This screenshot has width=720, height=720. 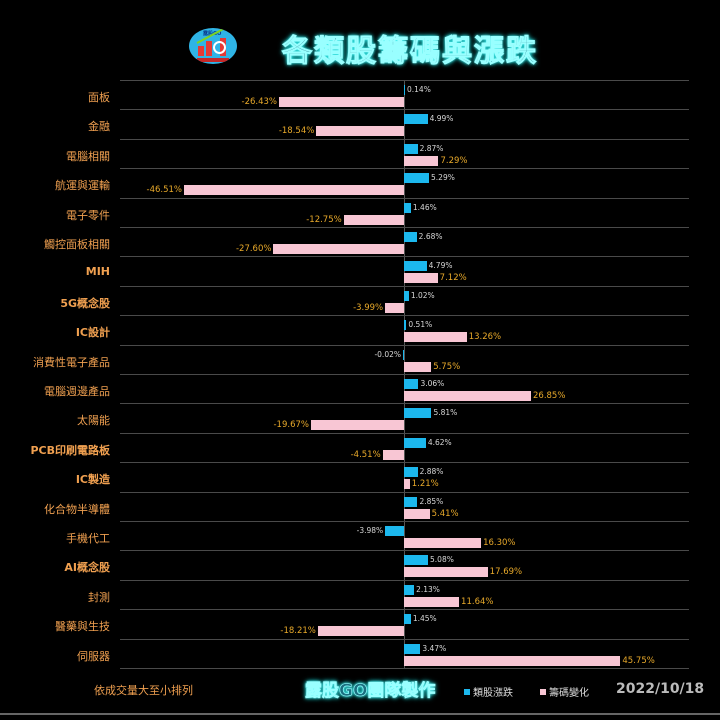 I want to click on sector-change-value: 2.85%, so click(x=431, y=501).